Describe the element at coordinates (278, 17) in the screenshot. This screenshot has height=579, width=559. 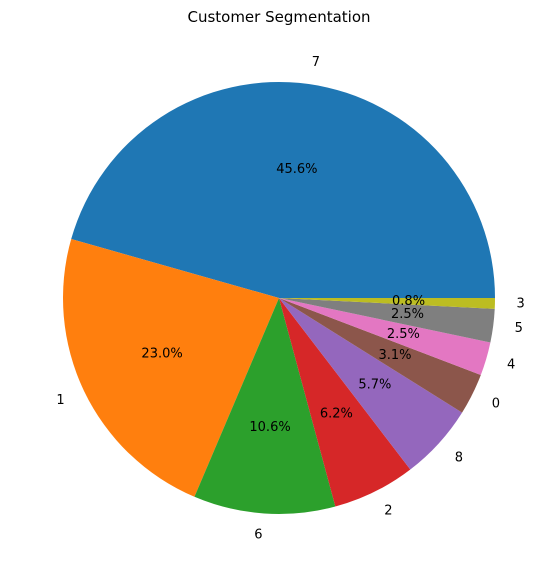
I see `chart-title: Customer Segmentation` at that location.